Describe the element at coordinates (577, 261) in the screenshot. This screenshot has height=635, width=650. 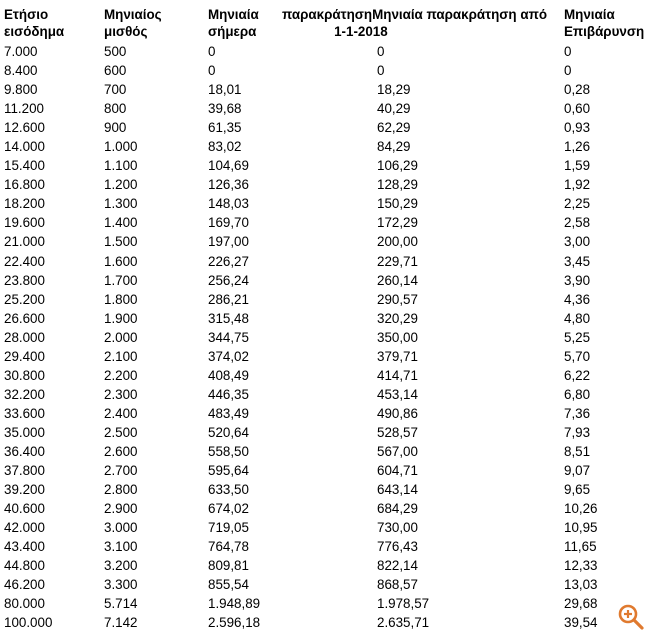
I see `cell-monthly-burden: 3,45` at that location.